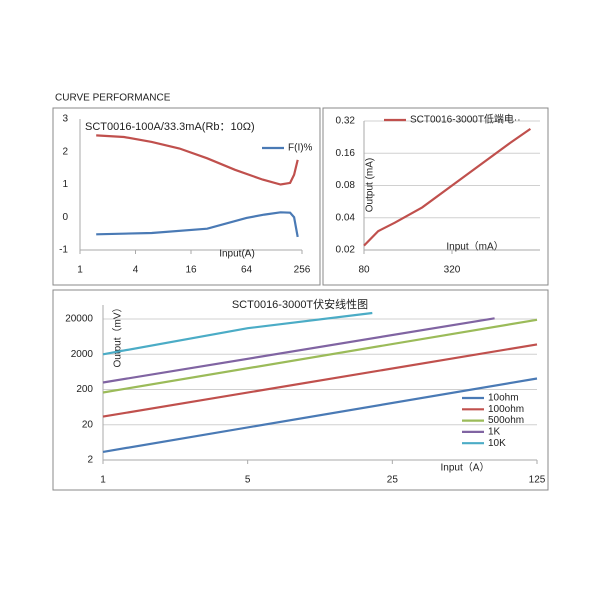  What do you see at coordinates (136, 270) in the screenshot?
I see `x-tick-label: 4` at bounding box center [136, 270].